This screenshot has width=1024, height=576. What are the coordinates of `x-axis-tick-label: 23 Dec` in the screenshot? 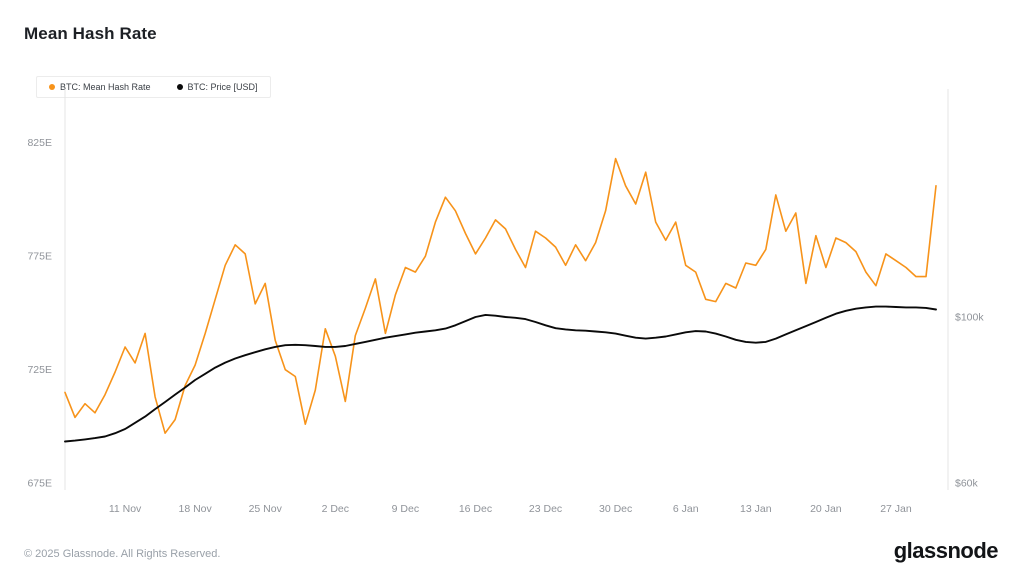 It's located at (545, 509).